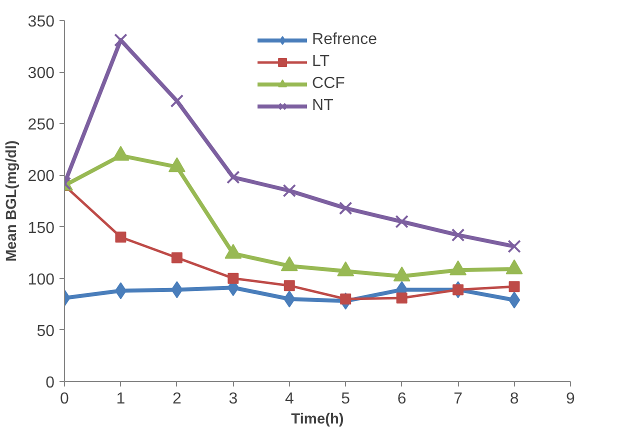  Describe the element at coordinates (233, 399) in the screenshot. I see `x-tick-label: 3` at that location.